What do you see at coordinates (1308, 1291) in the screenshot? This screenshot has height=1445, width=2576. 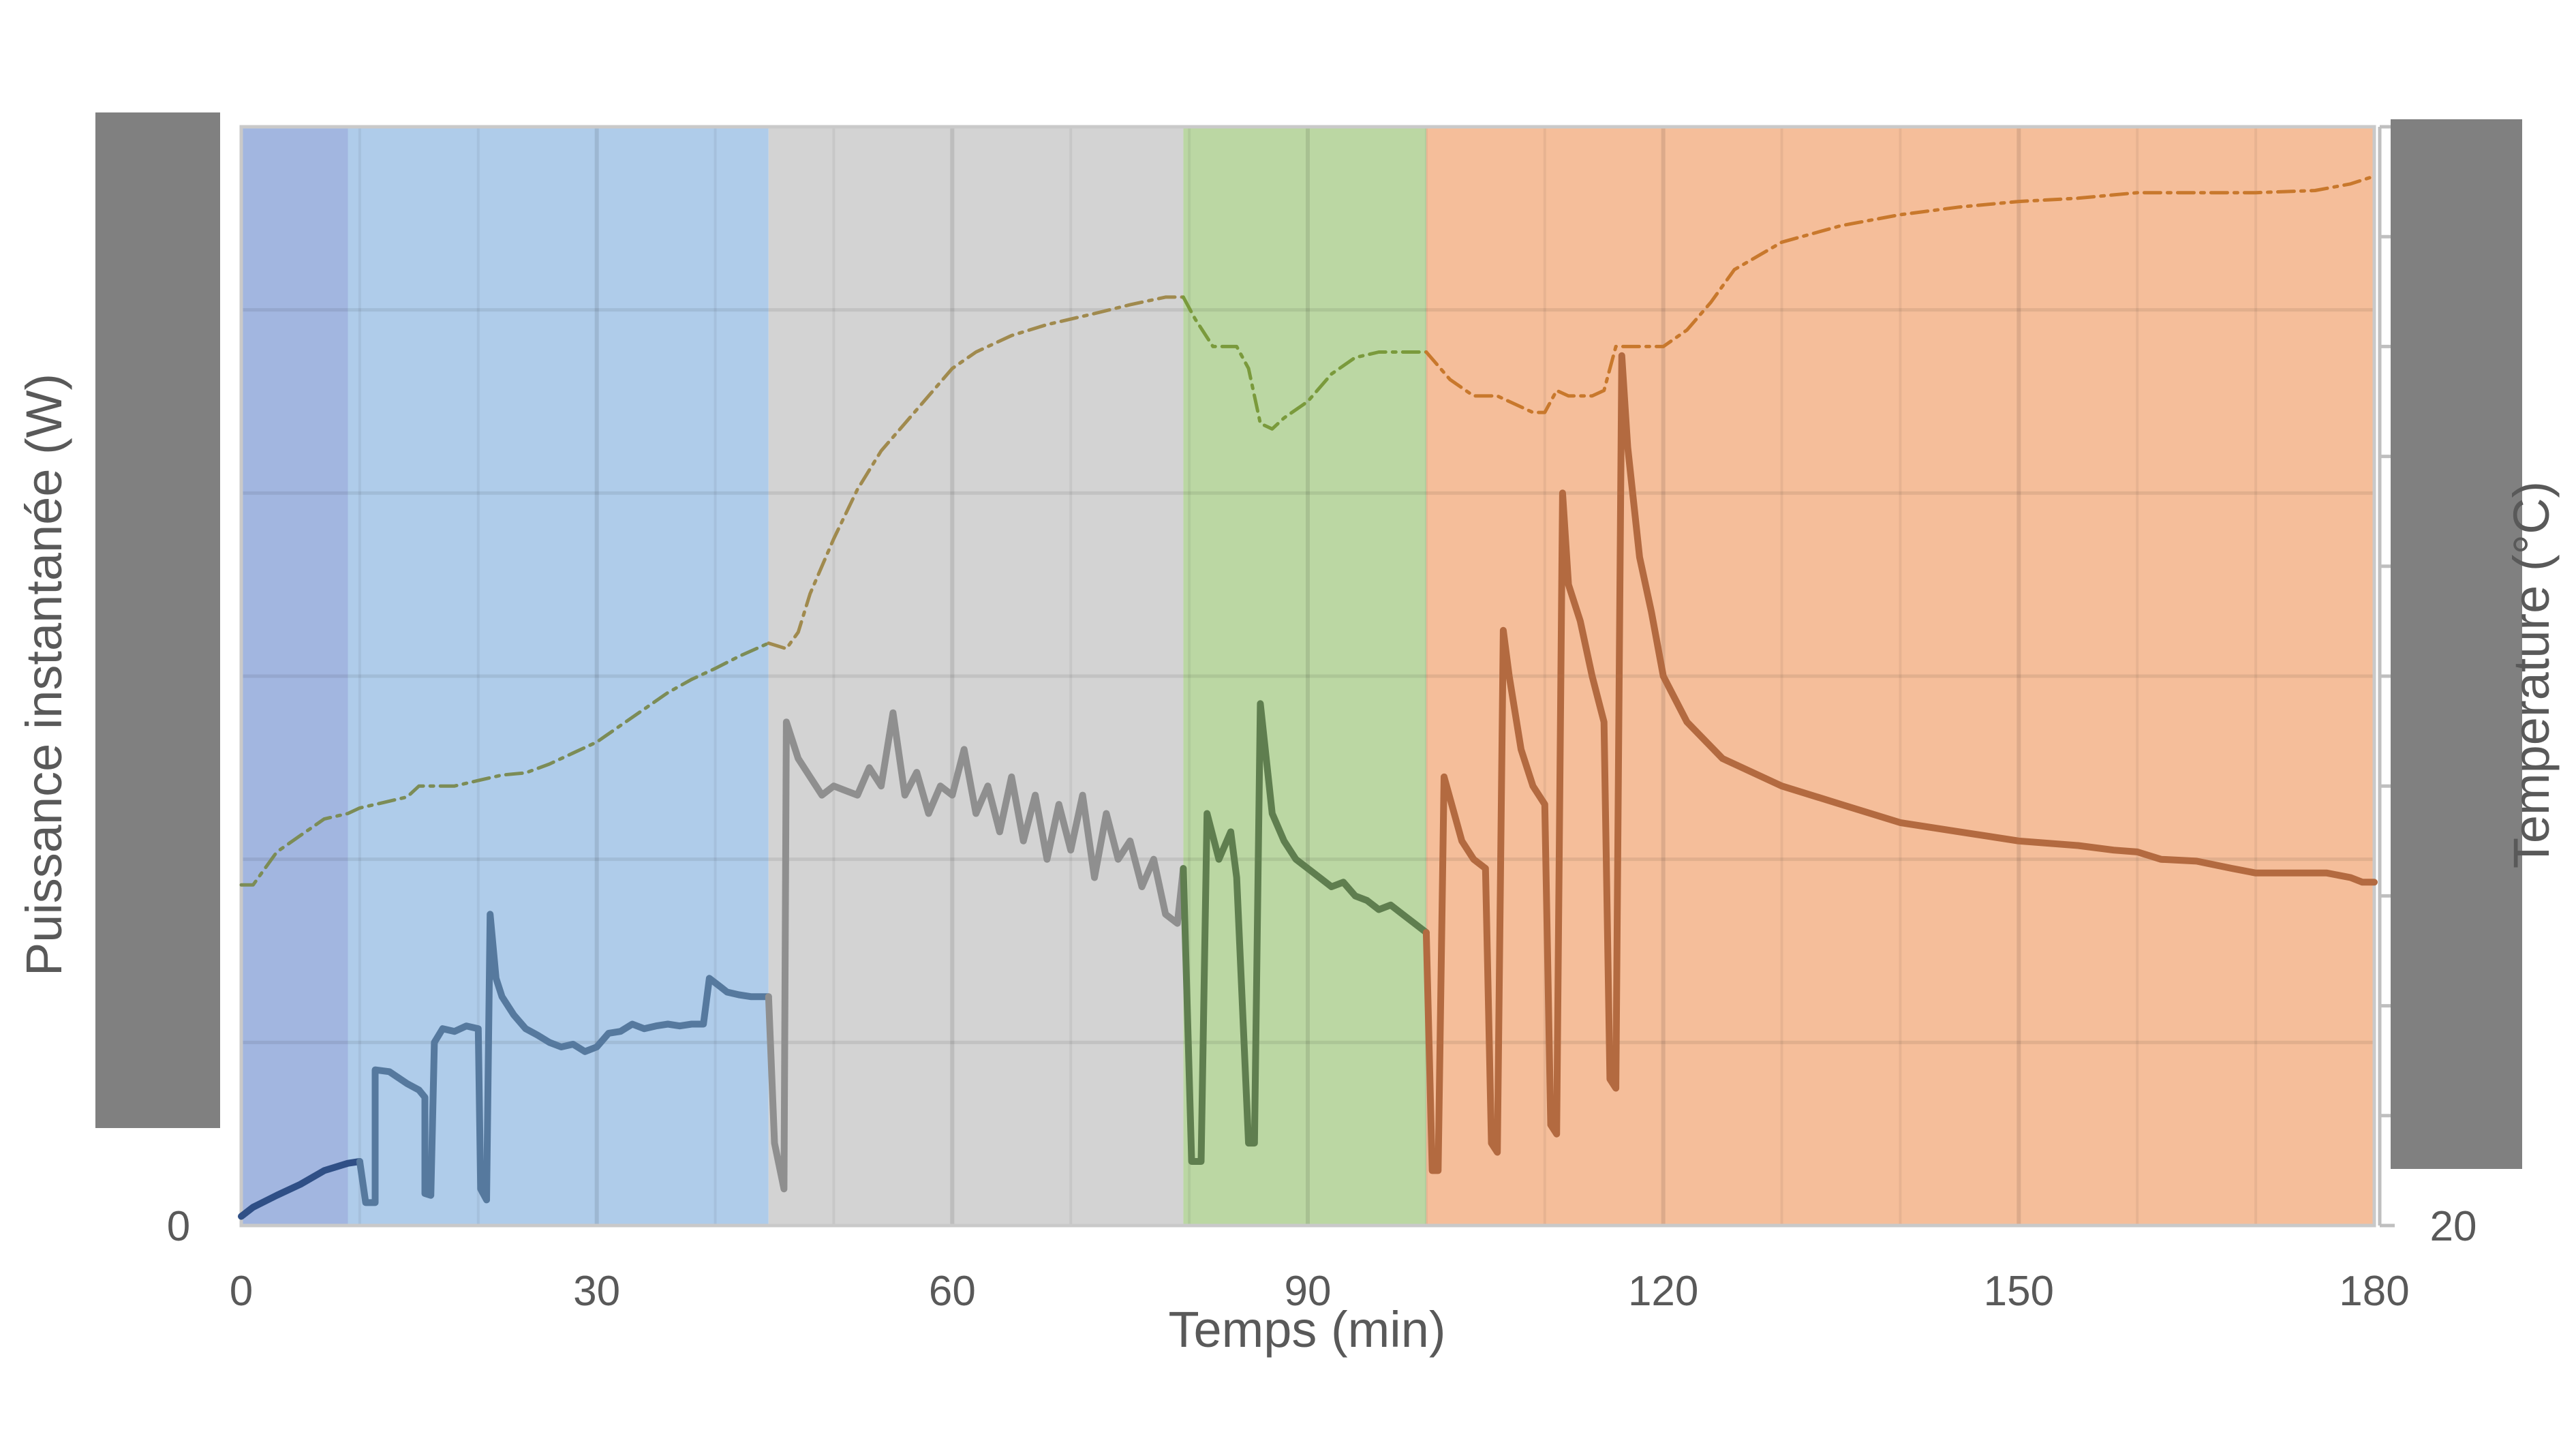 I see `x-tick-label-90: 90` at bounding box center [1308, 1291].